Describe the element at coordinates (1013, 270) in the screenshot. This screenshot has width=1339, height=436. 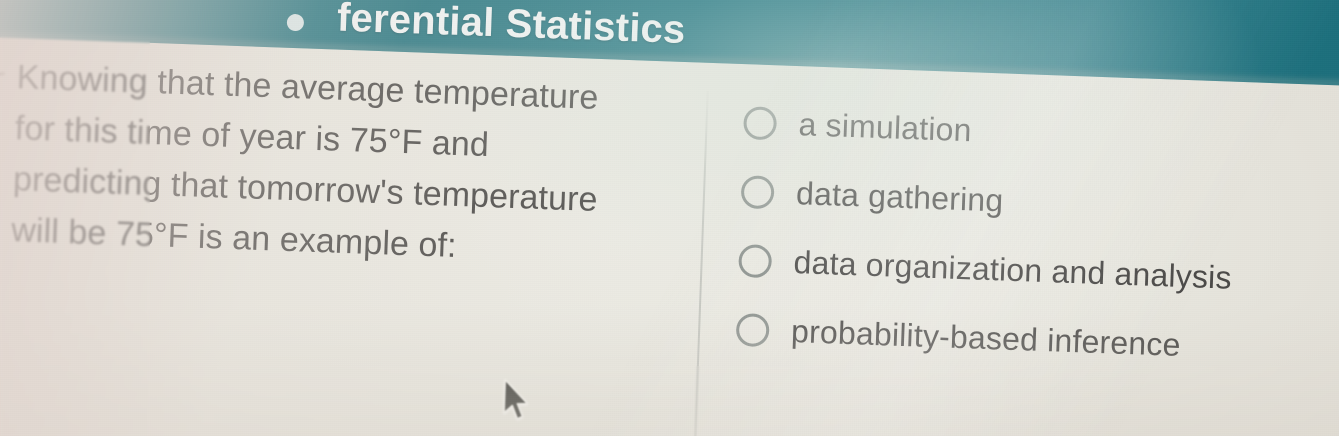
I see `option-label: data organization and analysis` at that location.